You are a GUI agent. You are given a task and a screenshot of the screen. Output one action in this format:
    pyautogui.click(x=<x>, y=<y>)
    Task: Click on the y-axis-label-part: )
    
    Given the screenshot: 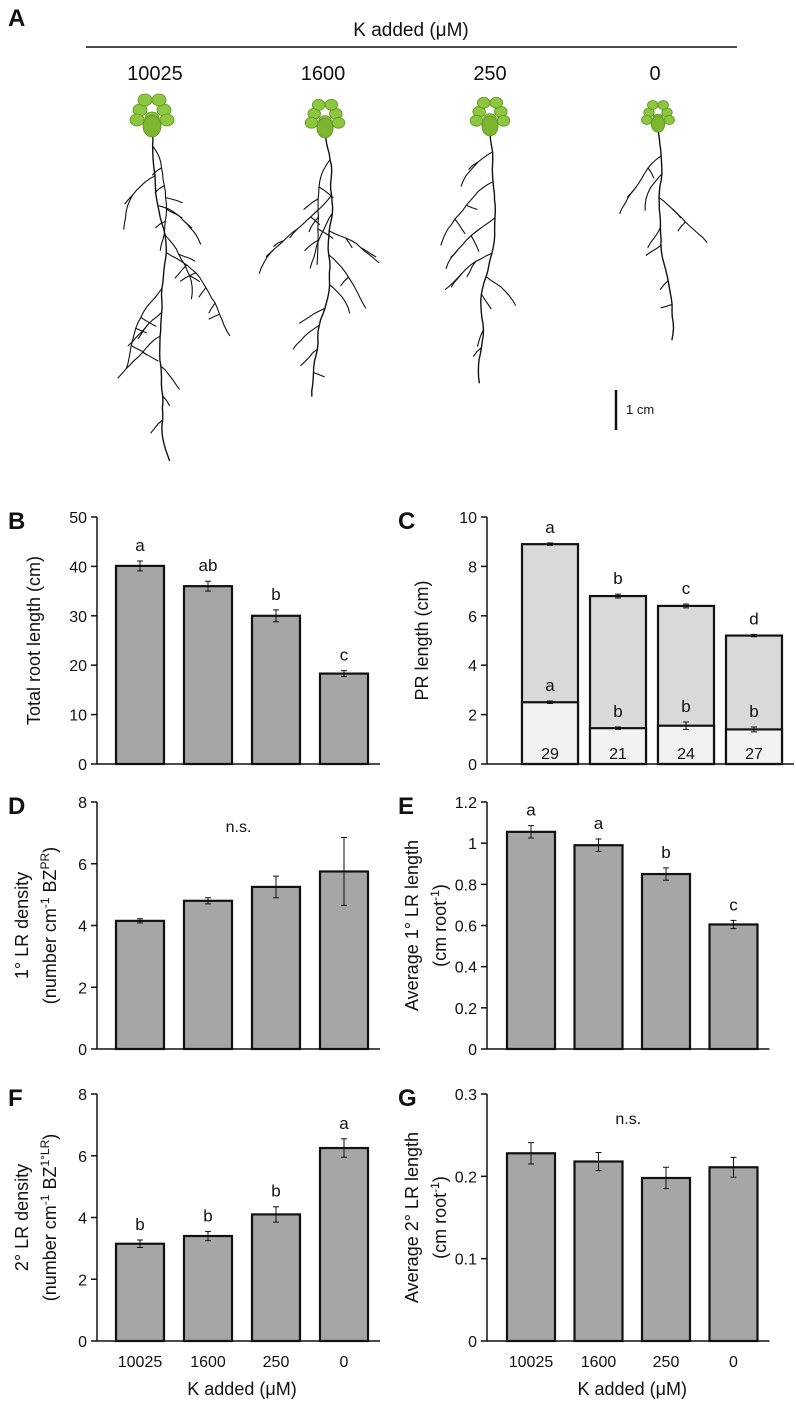 What is the action you would take?
    pyautogui.click(x=440, y=1179)
    